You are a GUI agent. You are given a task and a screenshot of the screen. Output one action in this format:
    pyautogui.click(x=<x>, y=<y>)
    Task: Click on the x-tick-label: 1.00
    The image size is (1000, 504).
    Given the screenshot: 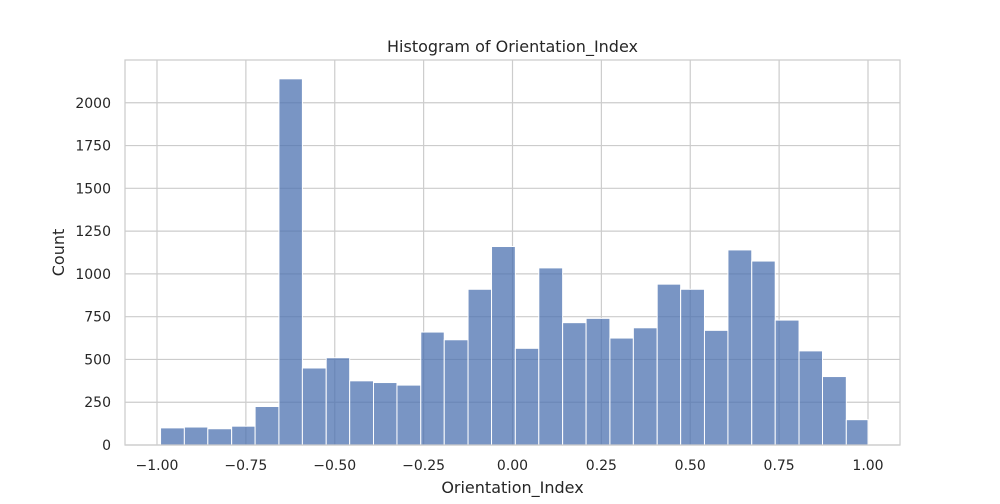 What is the action you would take?
    pyautogui.click(x=867, y=466)
    